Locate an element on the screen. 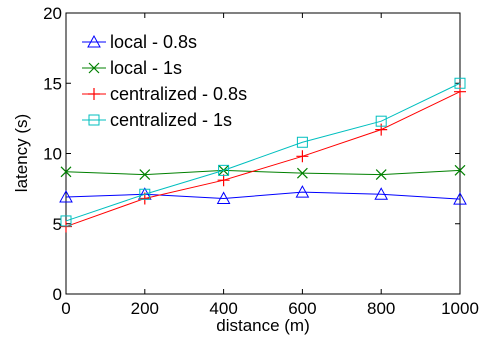 This screenshot has width=490, height=345. x-tick-label: 400 is located at coordinates (223, 308).